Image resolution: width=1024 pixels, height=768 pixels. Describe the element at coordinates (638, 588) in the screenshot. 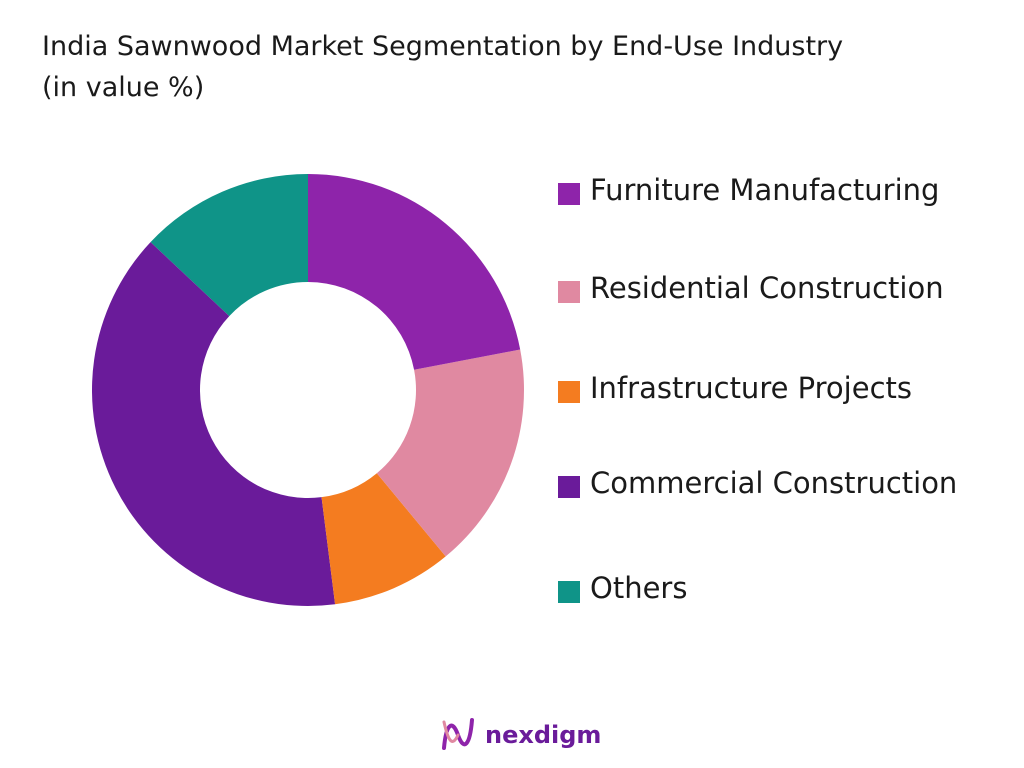

I see `legend-label: Others` at that location.